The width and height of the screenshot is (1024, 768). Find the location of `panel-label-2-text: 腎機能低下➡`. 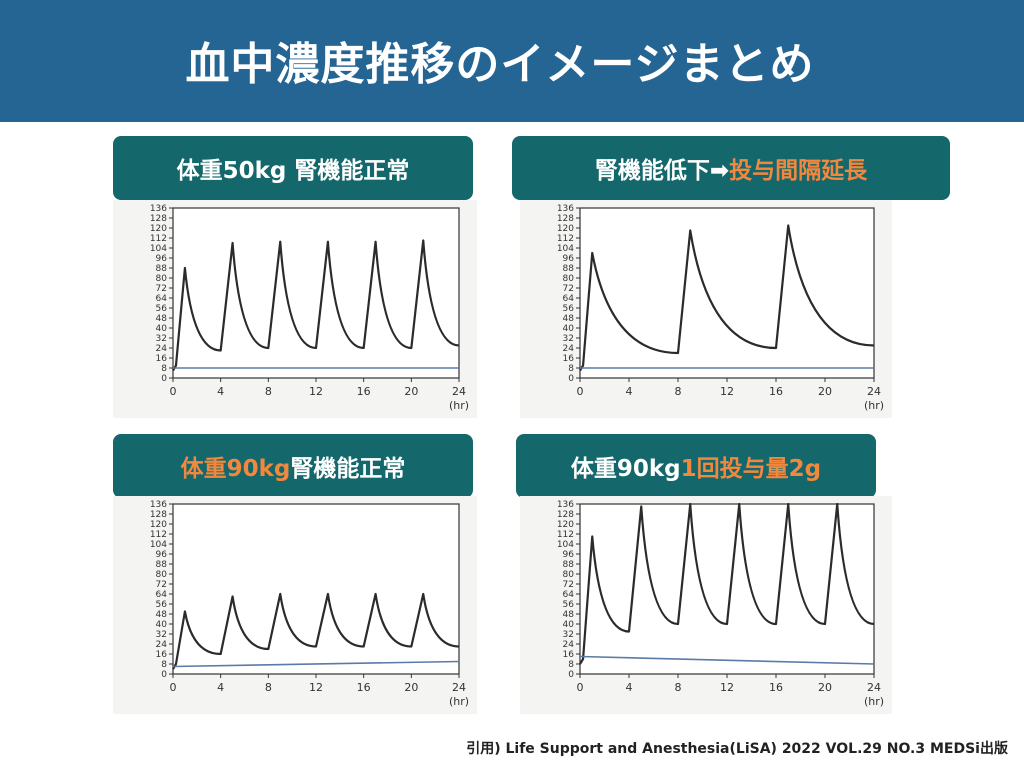

panel-label-2-text: 腎機能低下➡ is located at coordinates (662, 171).